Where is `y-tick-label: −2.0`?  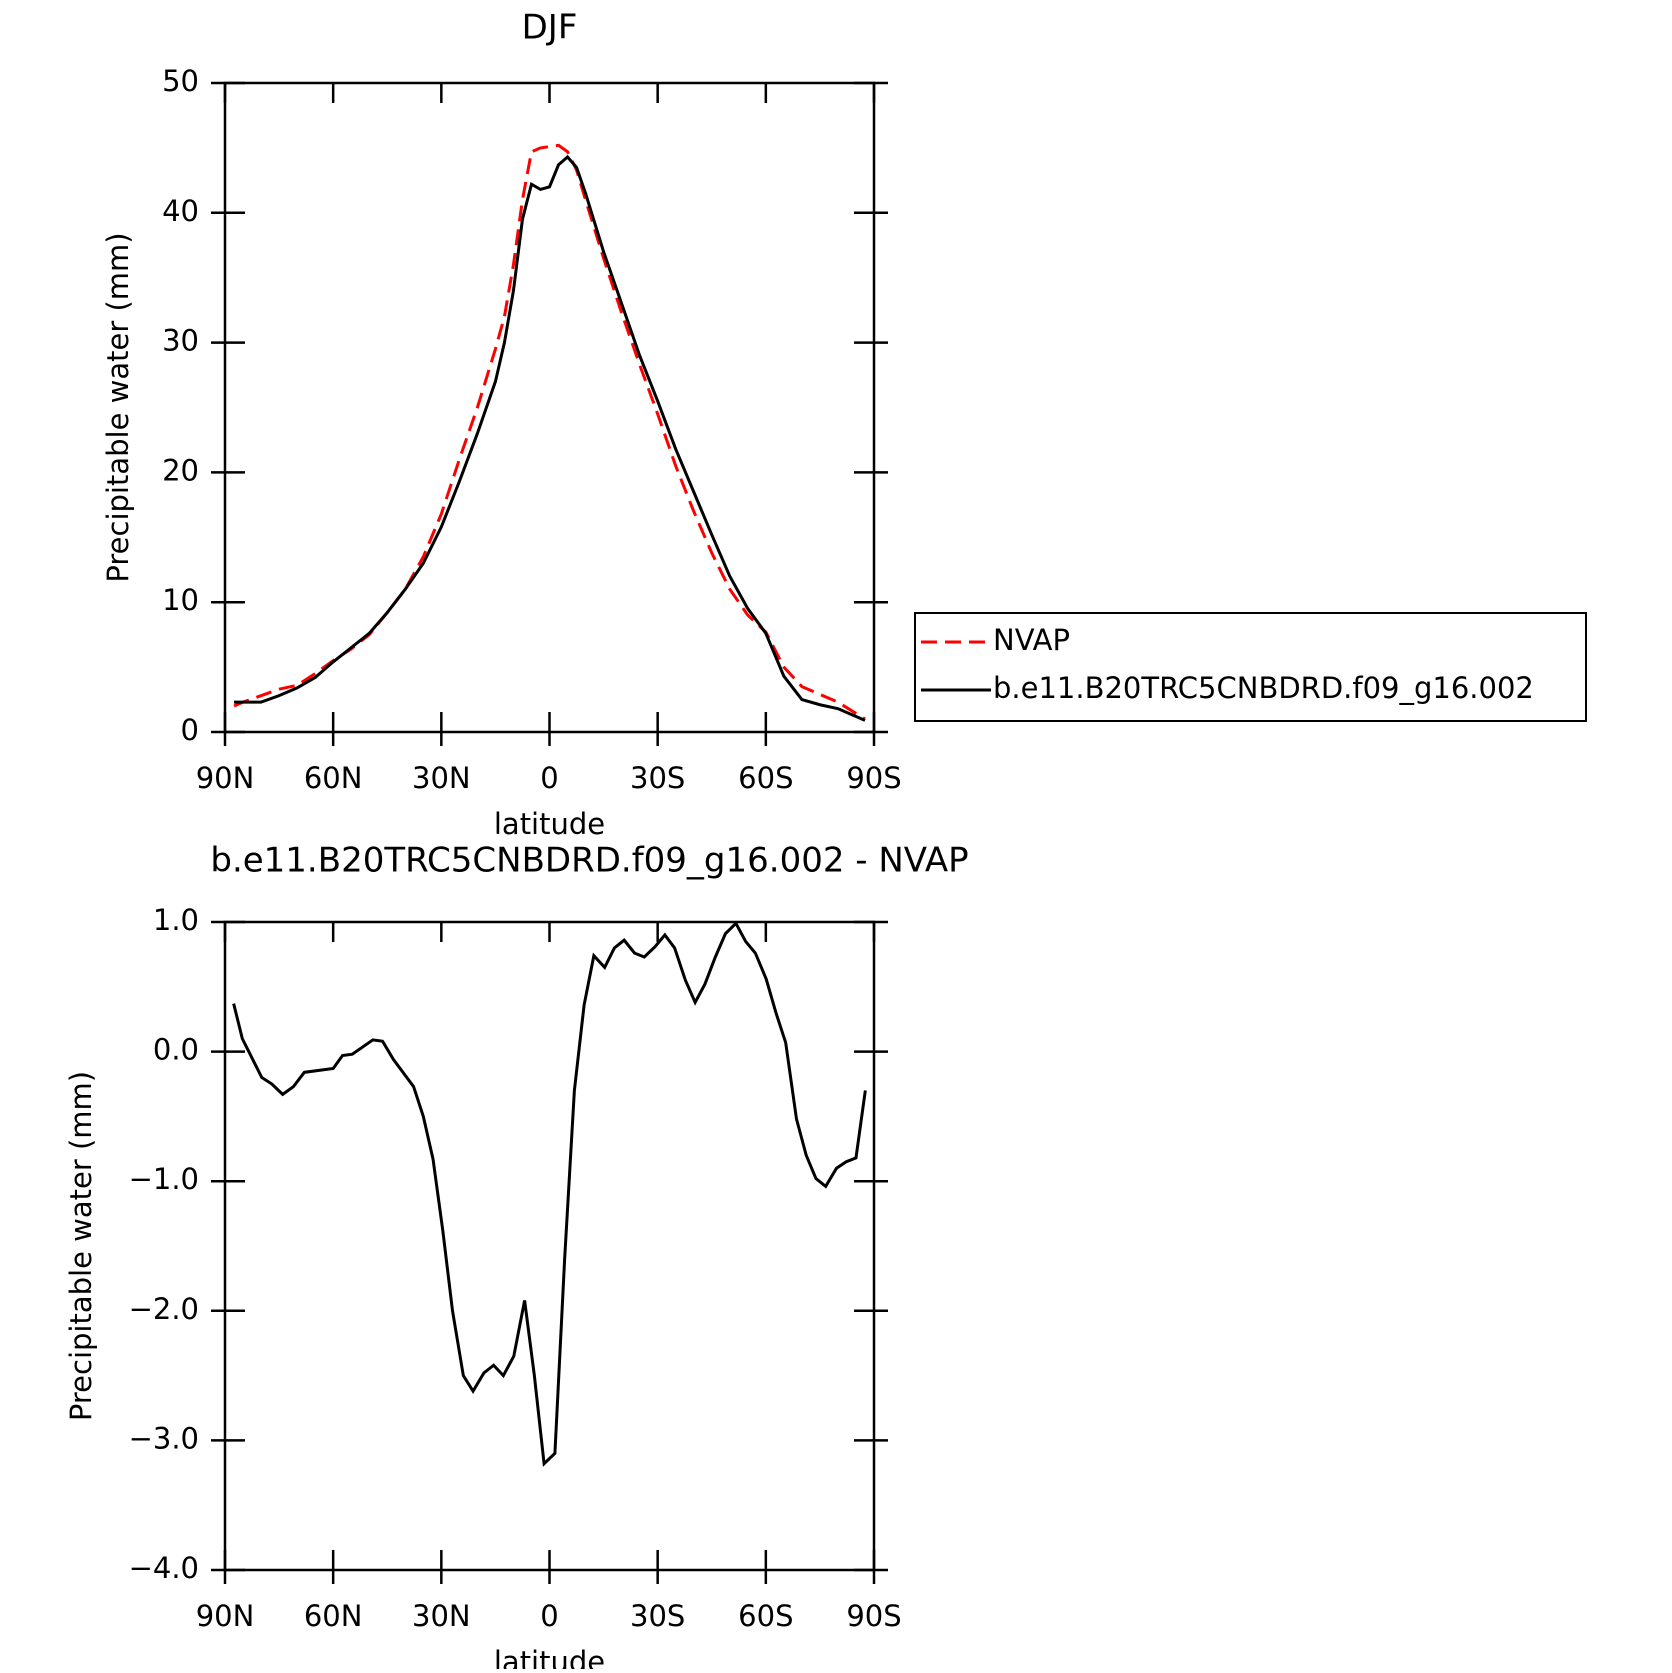
y-tick-label: −2.0 is located at coordinates (164, 1309).